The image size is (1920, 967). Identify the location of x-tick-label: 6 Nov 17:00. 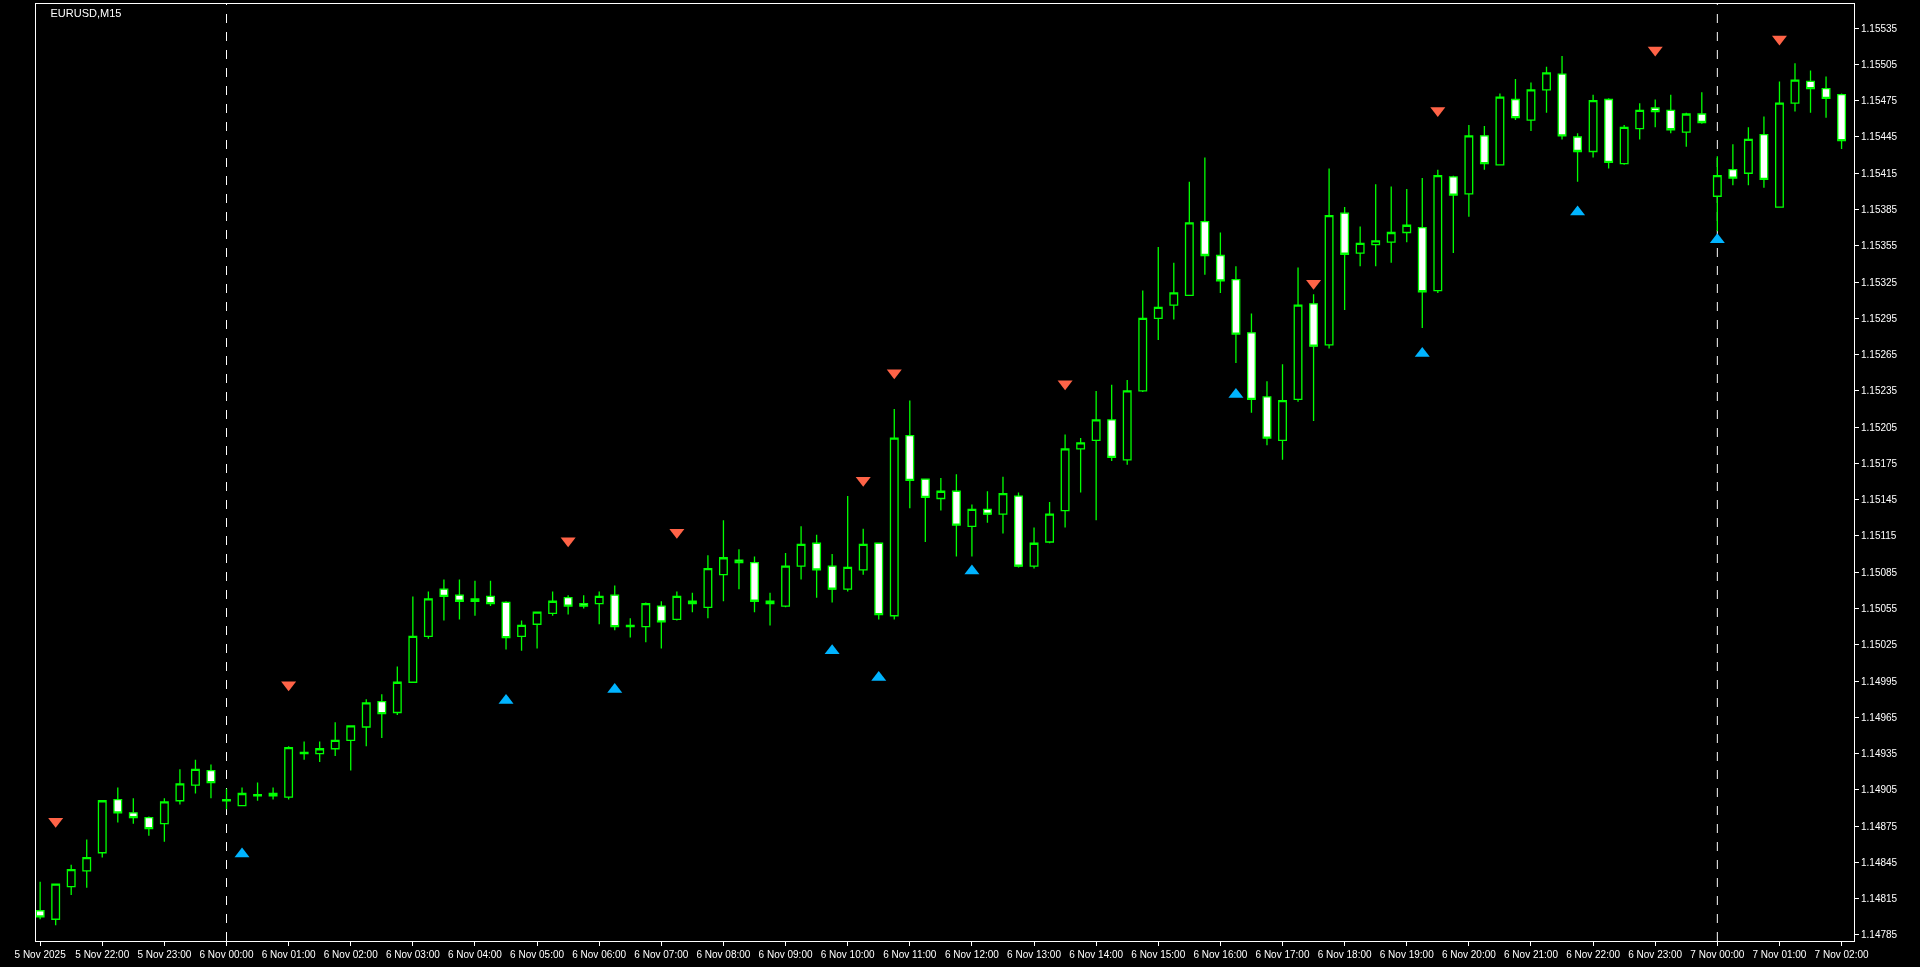
(1282, 954).